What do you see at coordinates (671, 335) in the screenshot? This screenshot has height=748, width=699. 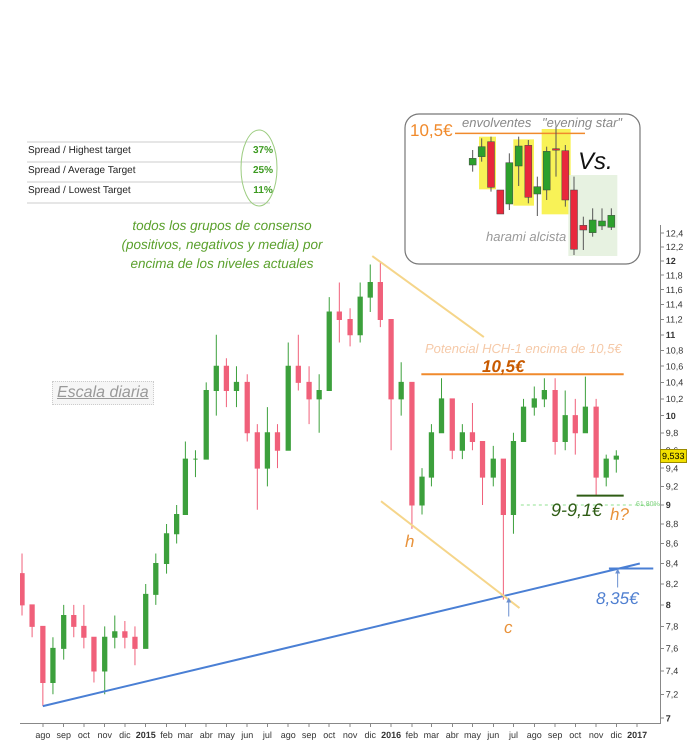 I see `y-tick-label: 11` at bounding box center [671, 335].